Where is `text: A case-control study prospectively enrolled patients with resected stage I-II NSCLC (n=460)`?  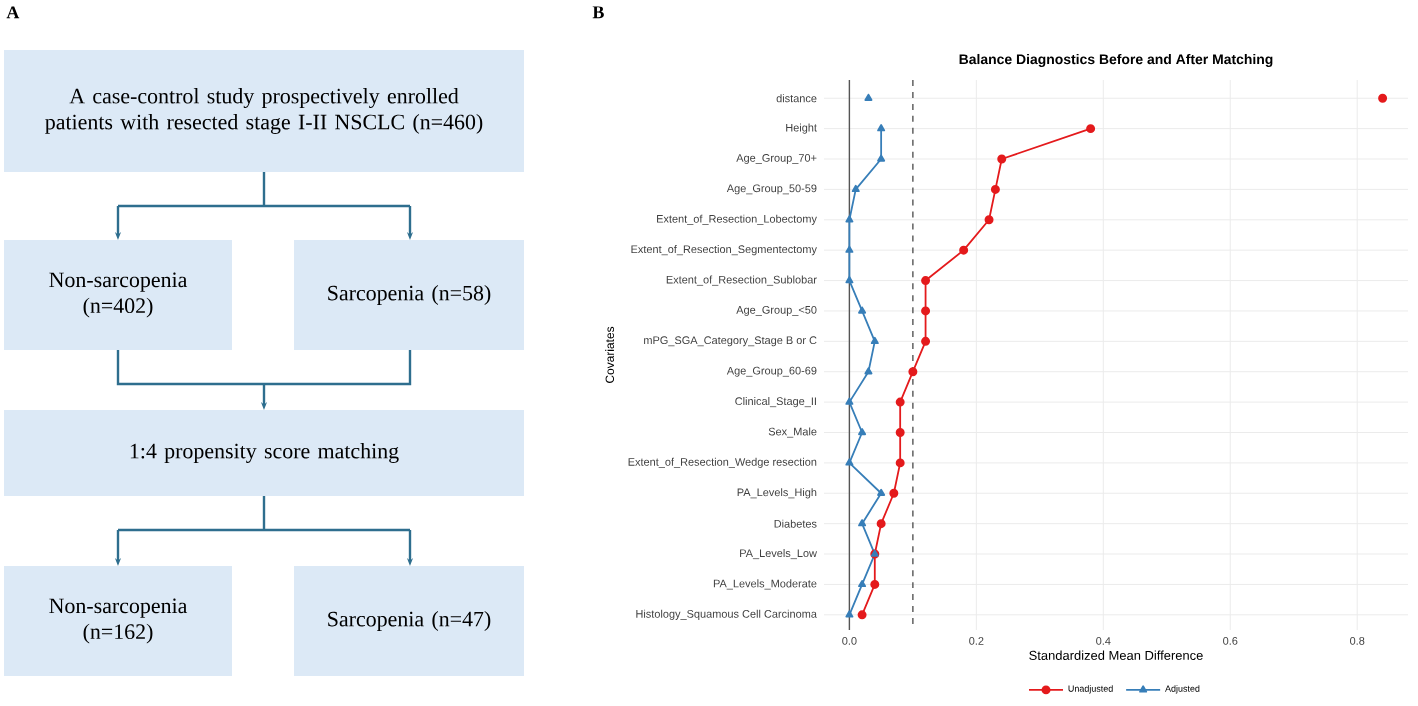
text: A case-control study prospectively enrolled patients with resected stage I-II NSCLC (n=460) is located at coordinates (264, 111).